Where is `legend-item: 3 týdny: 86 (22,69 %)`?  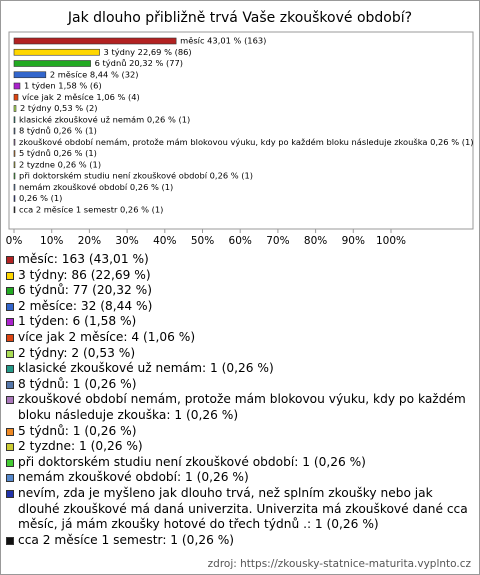 legend-item: 3 týdny: 86 (22,69 %) is located at coordinates (239, 276).